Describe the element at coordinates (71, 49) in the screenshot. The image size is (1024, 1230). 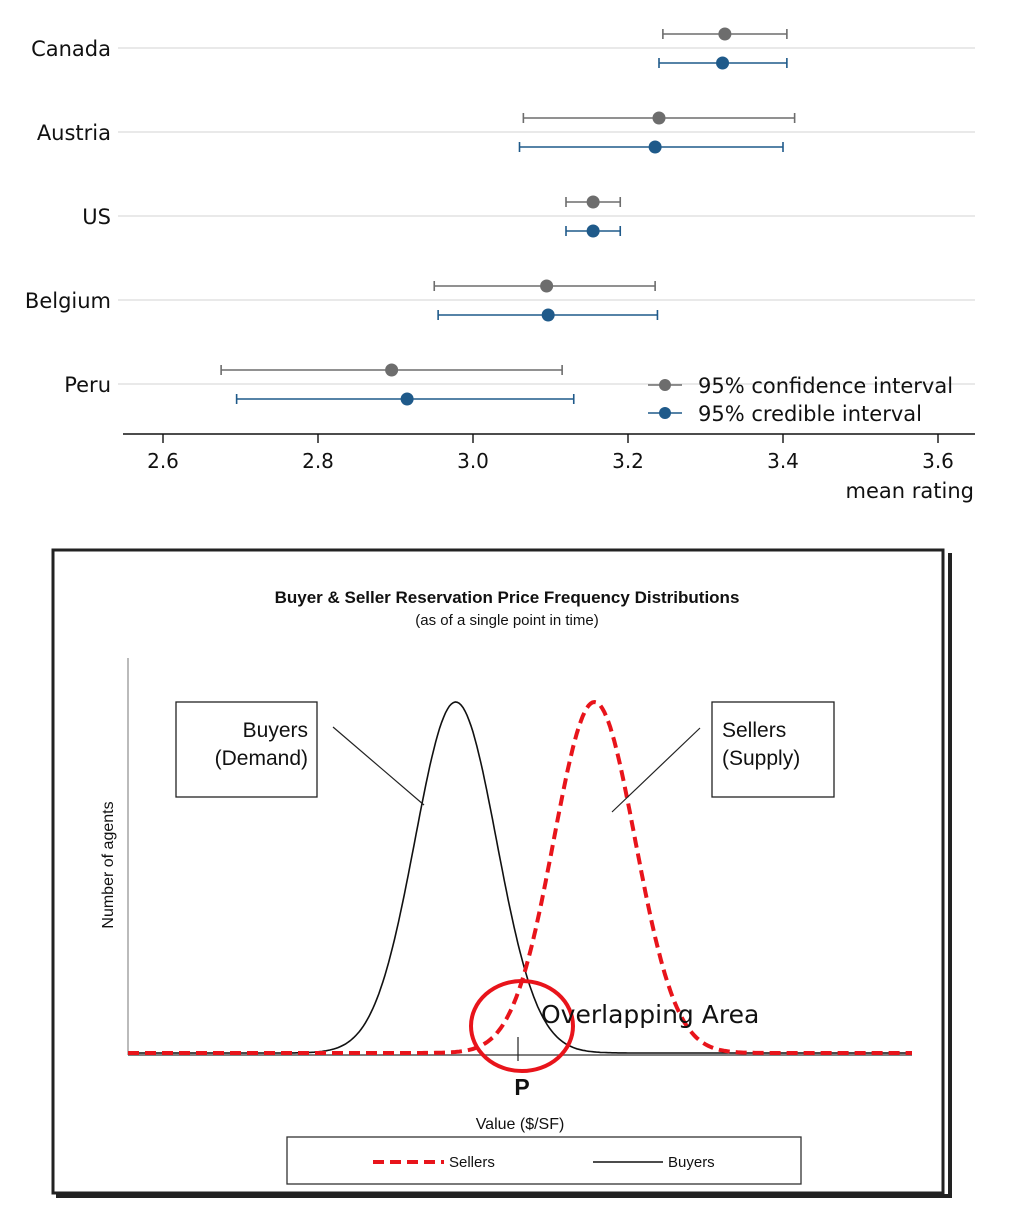
I see `category-label-canada: Canada` at that location.